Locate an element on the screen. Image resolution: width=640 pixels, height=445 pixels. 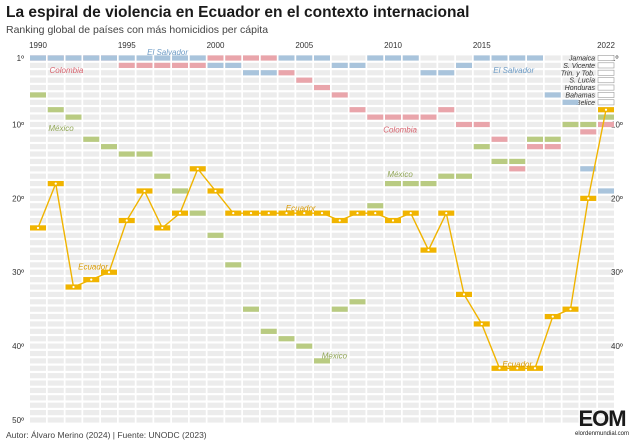
cell-mxico is located at coordinates (570, 124).